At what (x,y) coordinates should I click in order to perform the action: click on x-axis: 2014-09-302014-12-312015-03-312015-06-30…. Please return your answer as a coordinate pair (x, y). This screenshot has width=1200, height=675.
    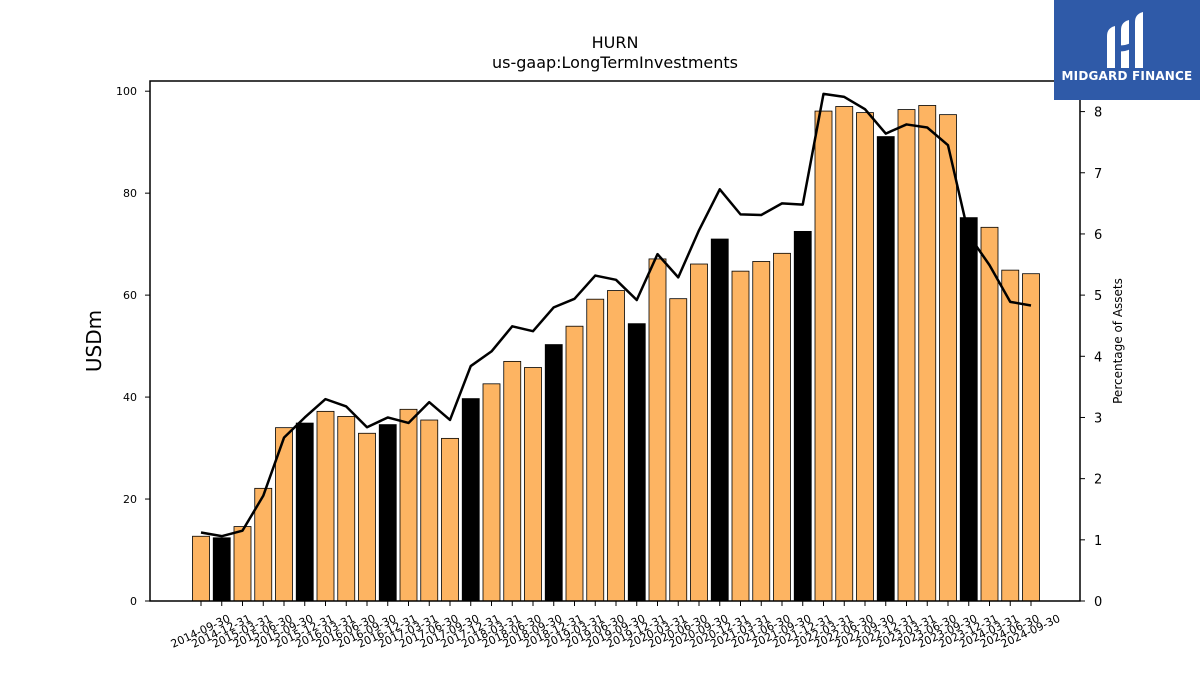
    Looking at the image, I should click on (615, 626).